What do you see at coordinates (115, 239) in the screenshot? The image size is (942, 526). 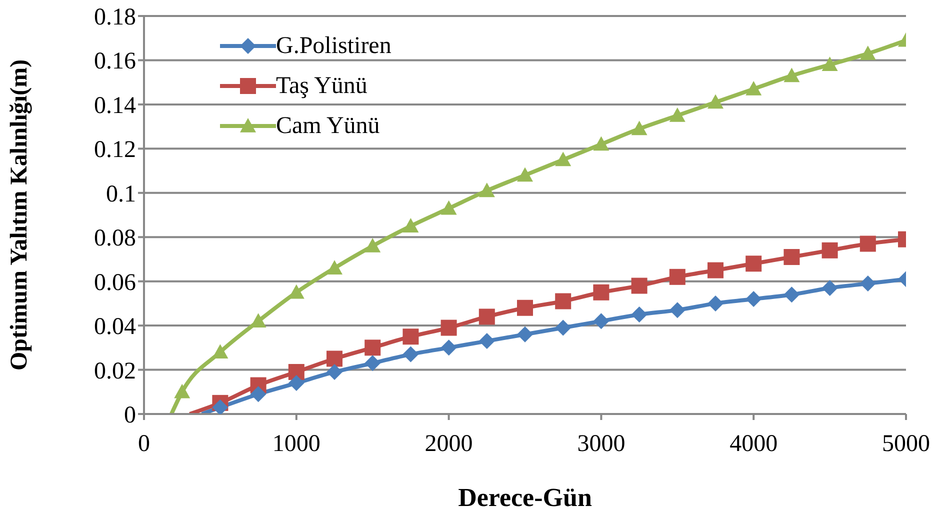 I see `y-tick-label: 0.08` at bounding box center [115, 239].